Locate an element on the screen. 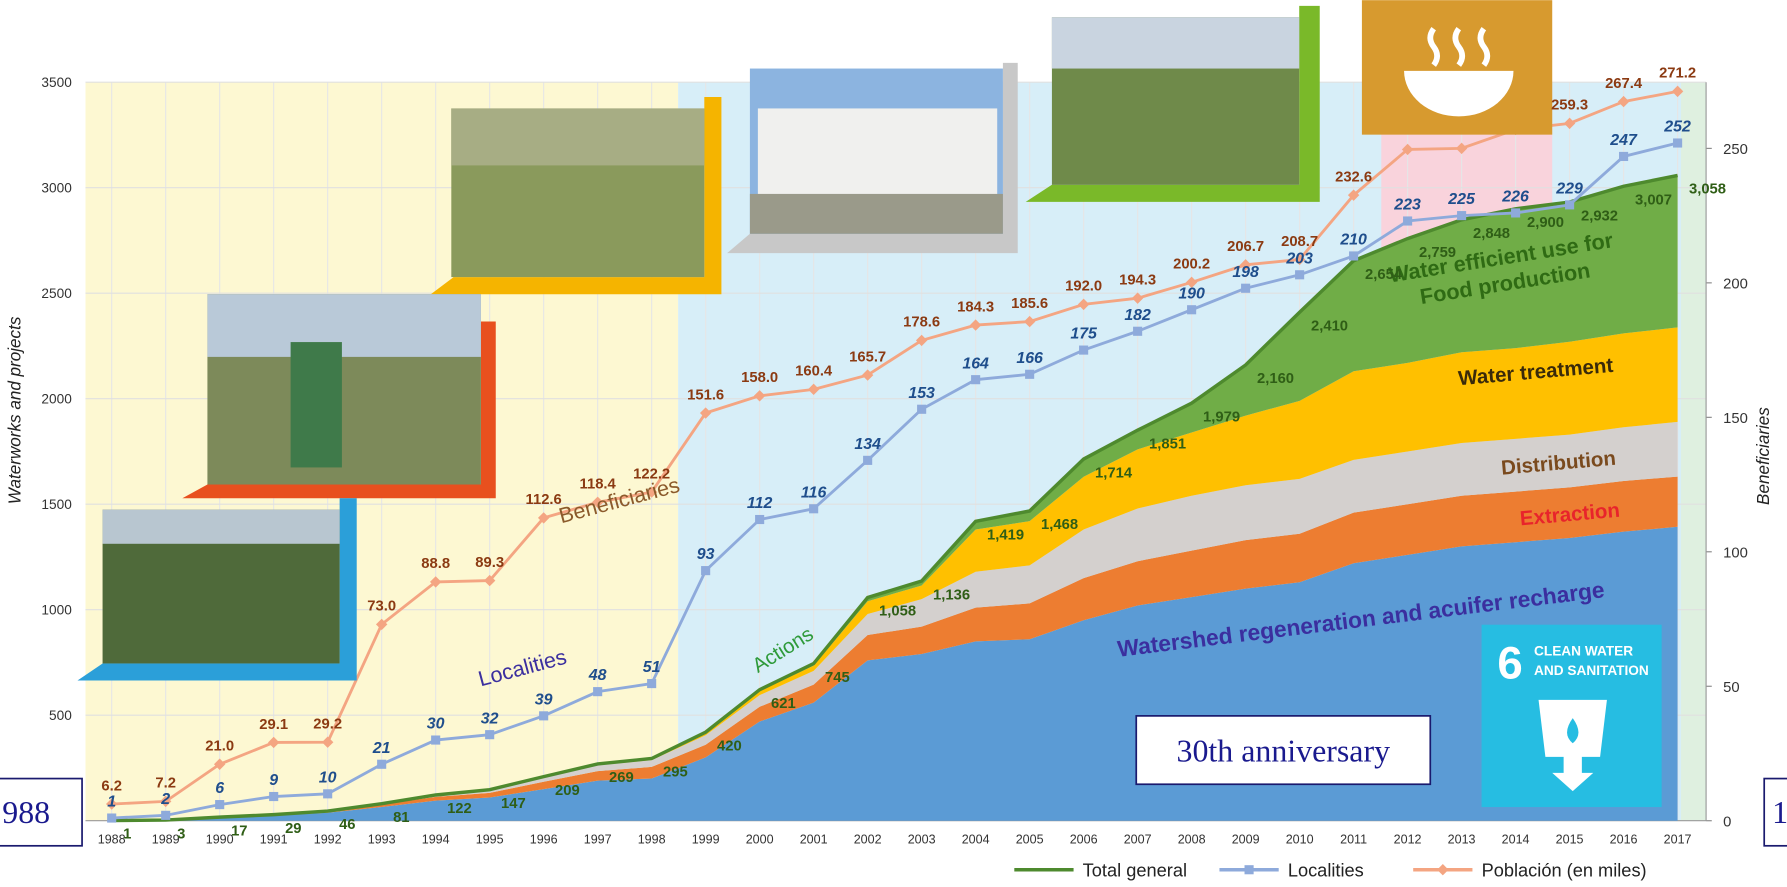 The height and width of the screenshot is (887, 1787). x-tick-label: 2006 is located at coordinates (1084, 840).